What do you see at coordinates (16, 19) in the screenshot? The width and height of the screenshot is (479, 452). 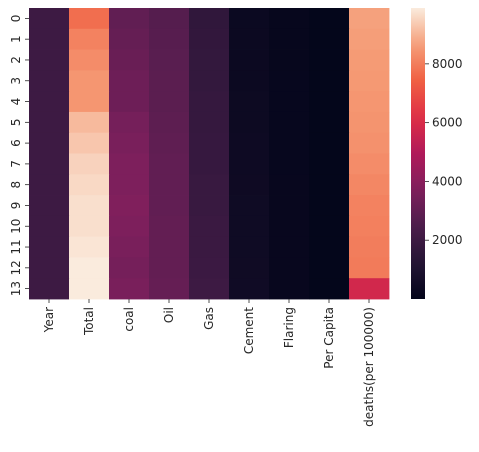 I see `y-tick-label: 0` at bounding box center [16, 19].